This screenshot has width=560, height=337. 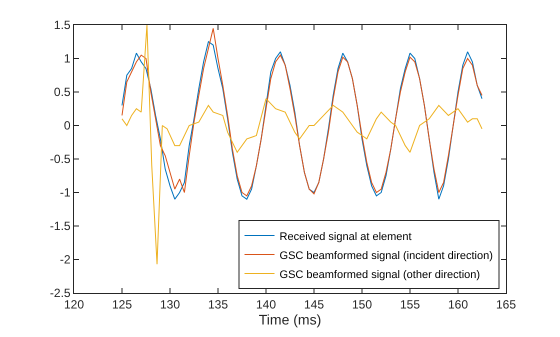 I want to click on y-tick-label: -1.5, so click(x=60, y=226).